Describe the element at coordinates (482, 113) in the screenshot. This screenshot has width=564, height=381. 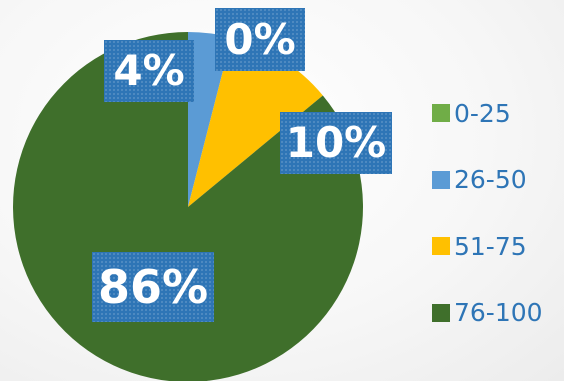
I see `legend-label-0-25: 0-25` at that location.